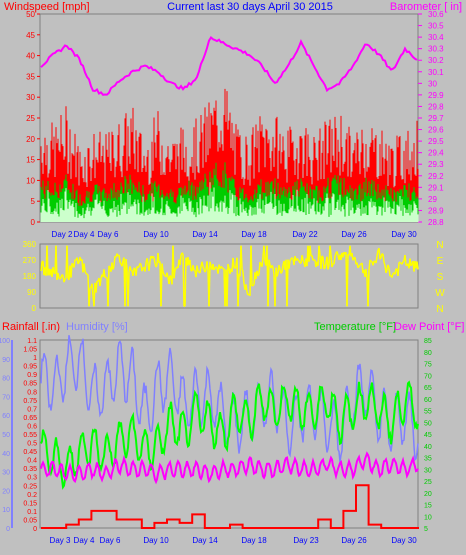 This screenshot has width=466, height=555. Describe the element at coordinates (35, 529) in the screenshot. I see `rain-tick-label: 0` at that location.